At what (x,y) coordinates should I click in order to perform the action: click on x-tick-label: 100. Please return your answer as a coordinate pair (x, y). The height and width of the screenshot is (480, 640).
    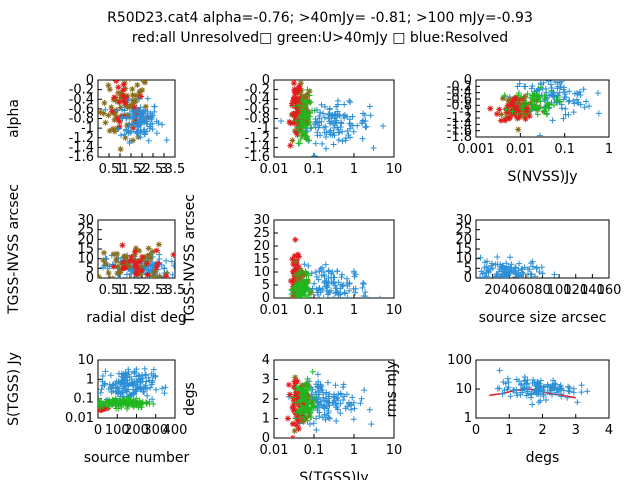
    Looking at the image, I should click on (117, 430).